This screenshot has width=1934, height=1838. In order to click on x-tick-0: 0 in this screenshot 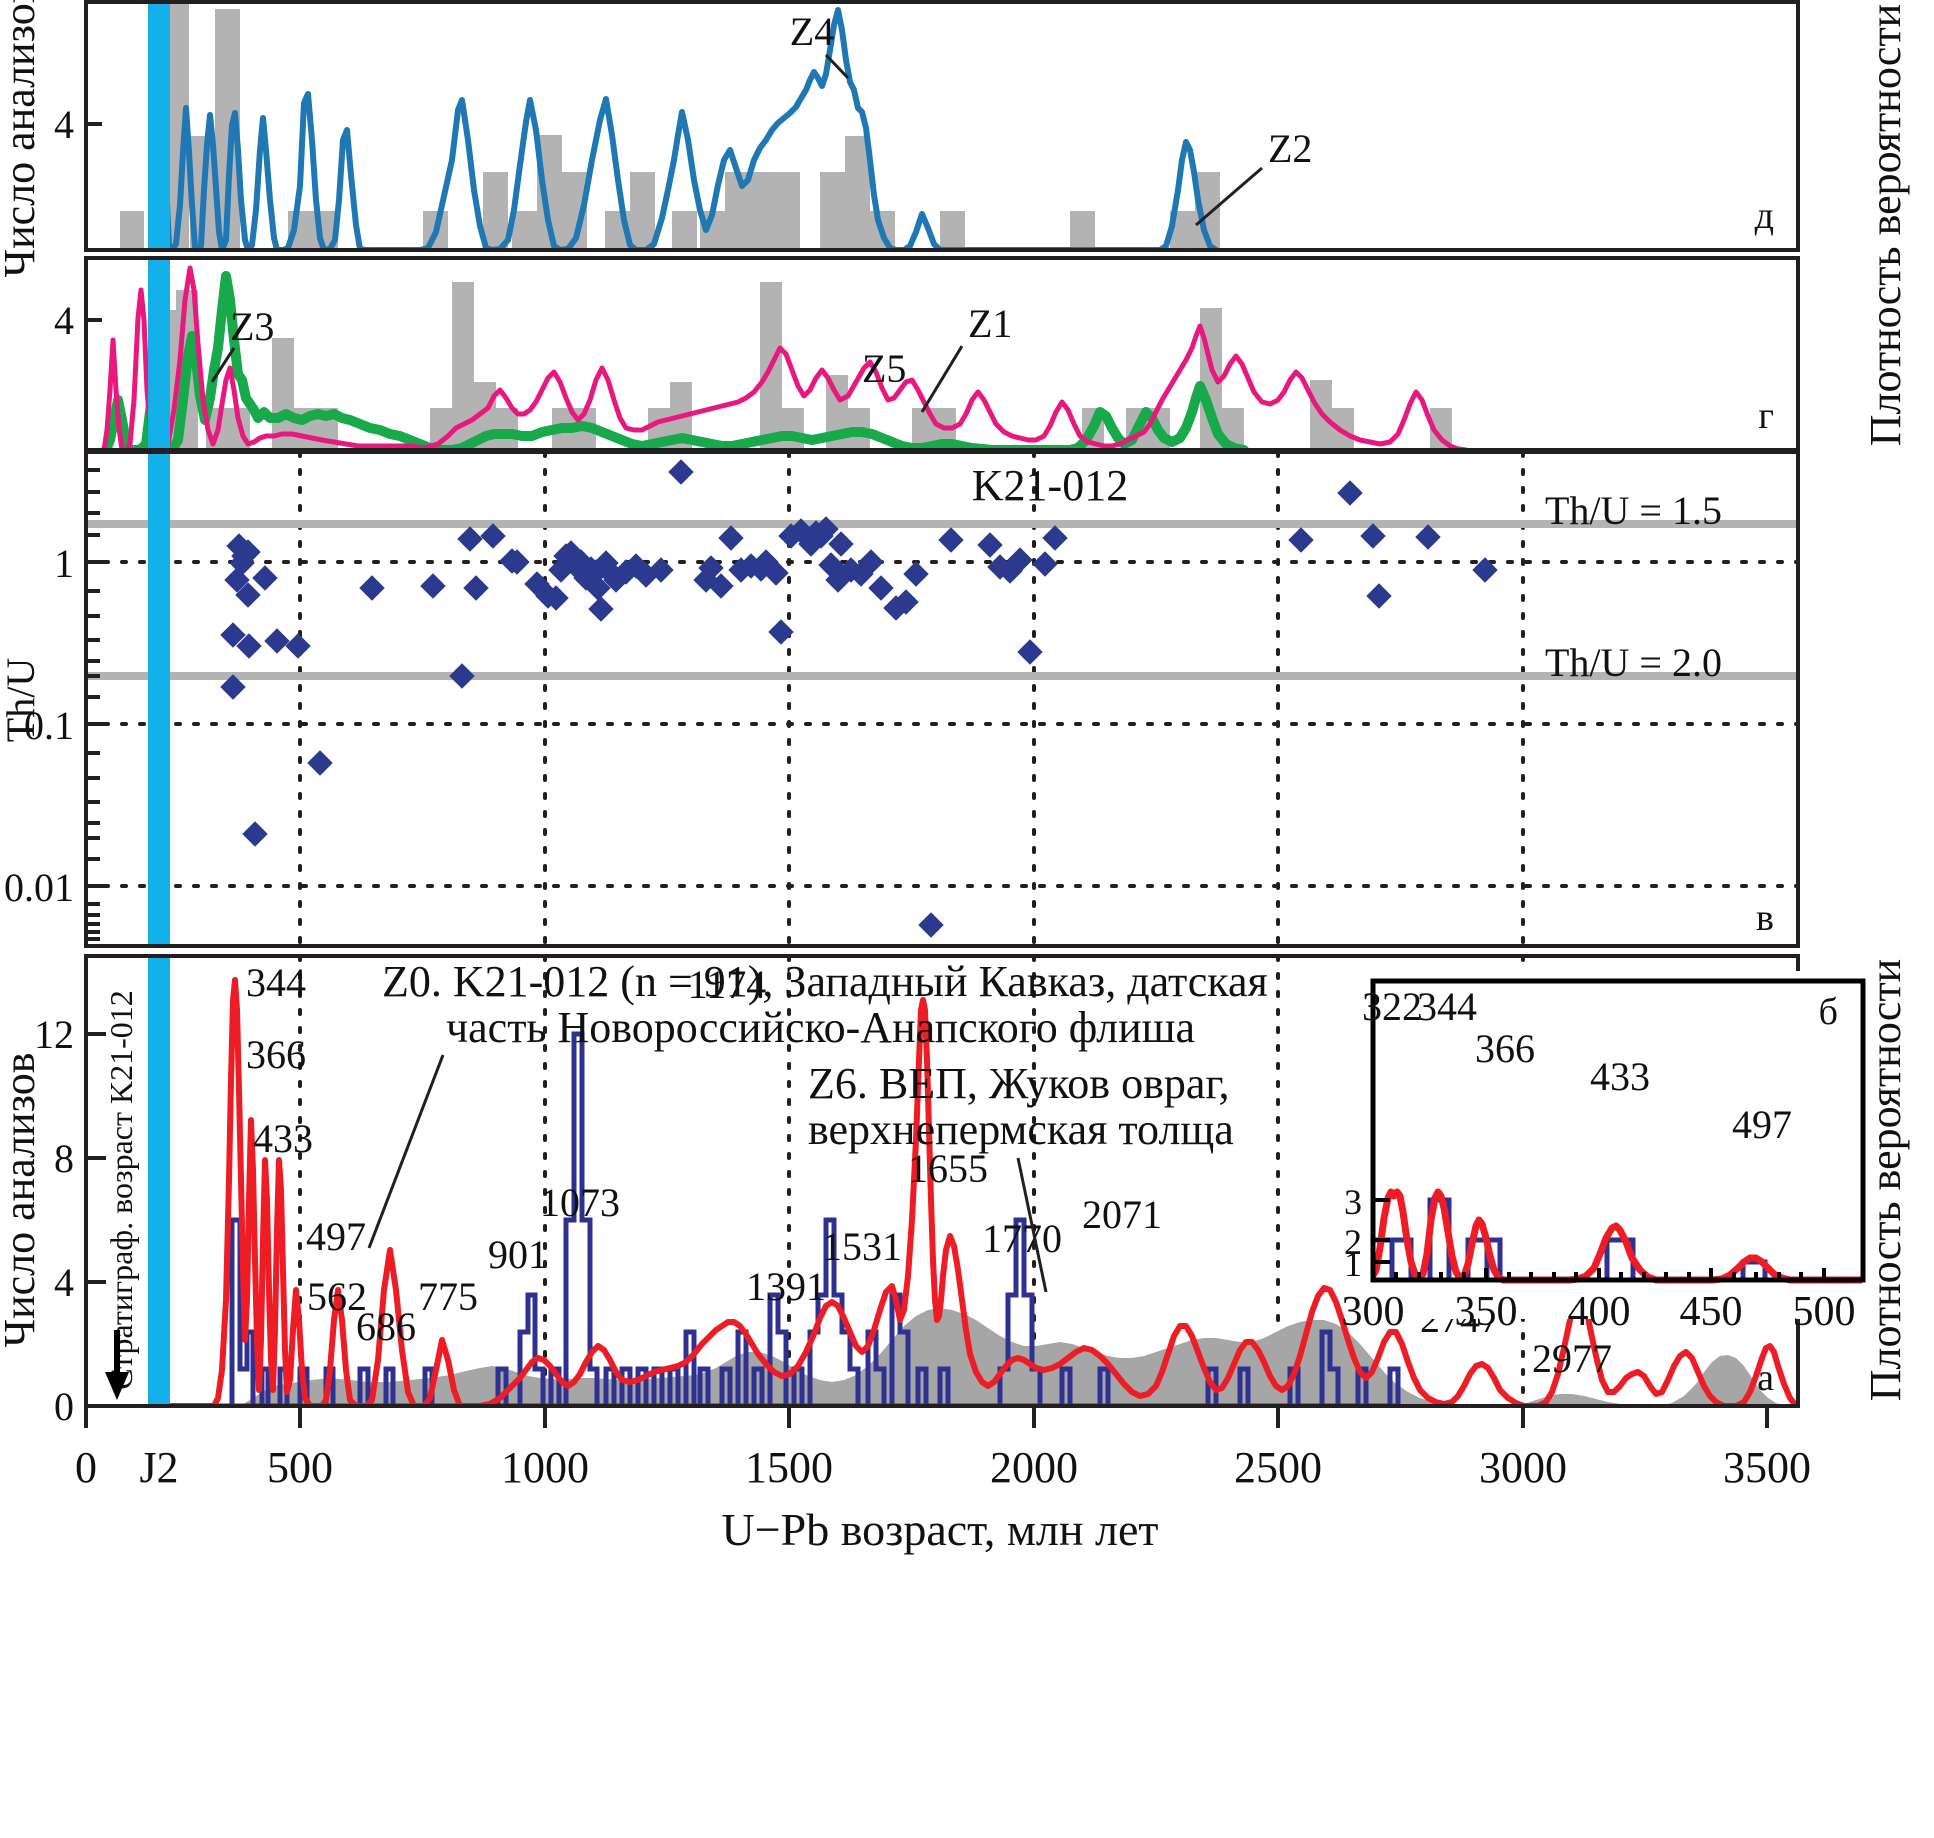, I will do `click(86, 1467)`.